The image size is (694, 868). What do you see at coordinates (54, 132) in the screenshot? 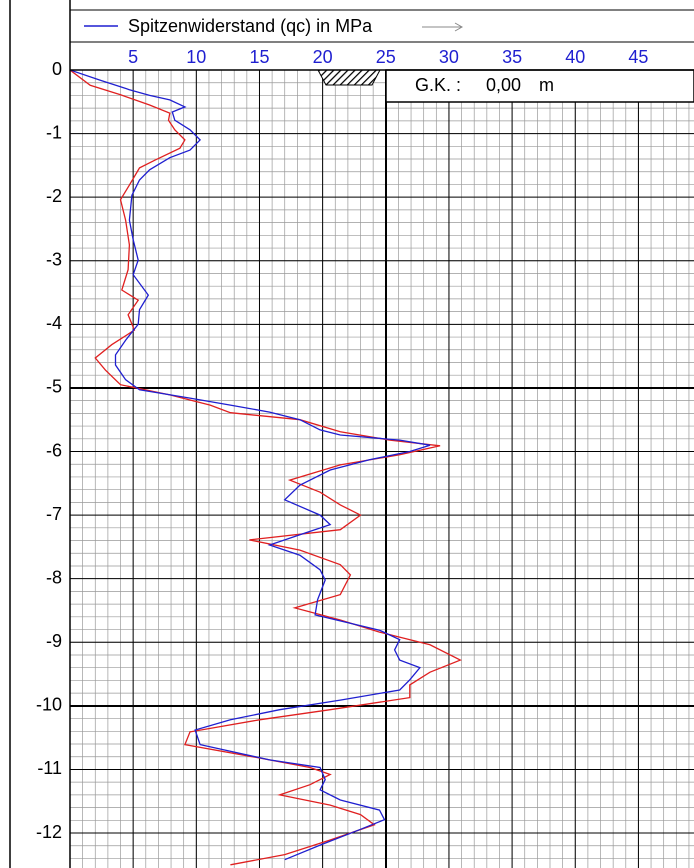
I see `y-tick-label: -1` at bounding box center [54, 132].